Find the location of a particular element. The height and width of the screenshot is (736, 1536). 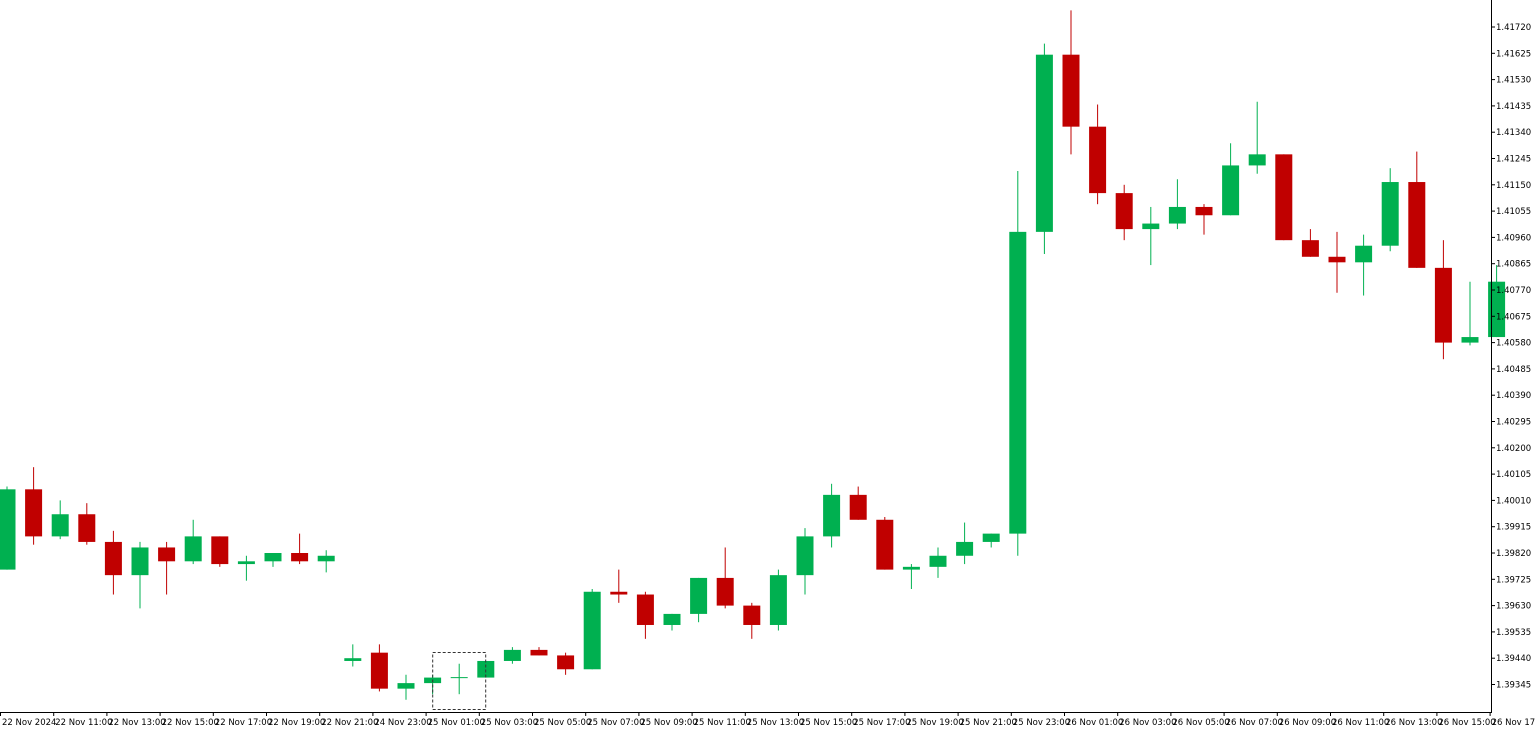

time-tick-label: 22 Nov 11:00 is located at coordinates (83, 723).